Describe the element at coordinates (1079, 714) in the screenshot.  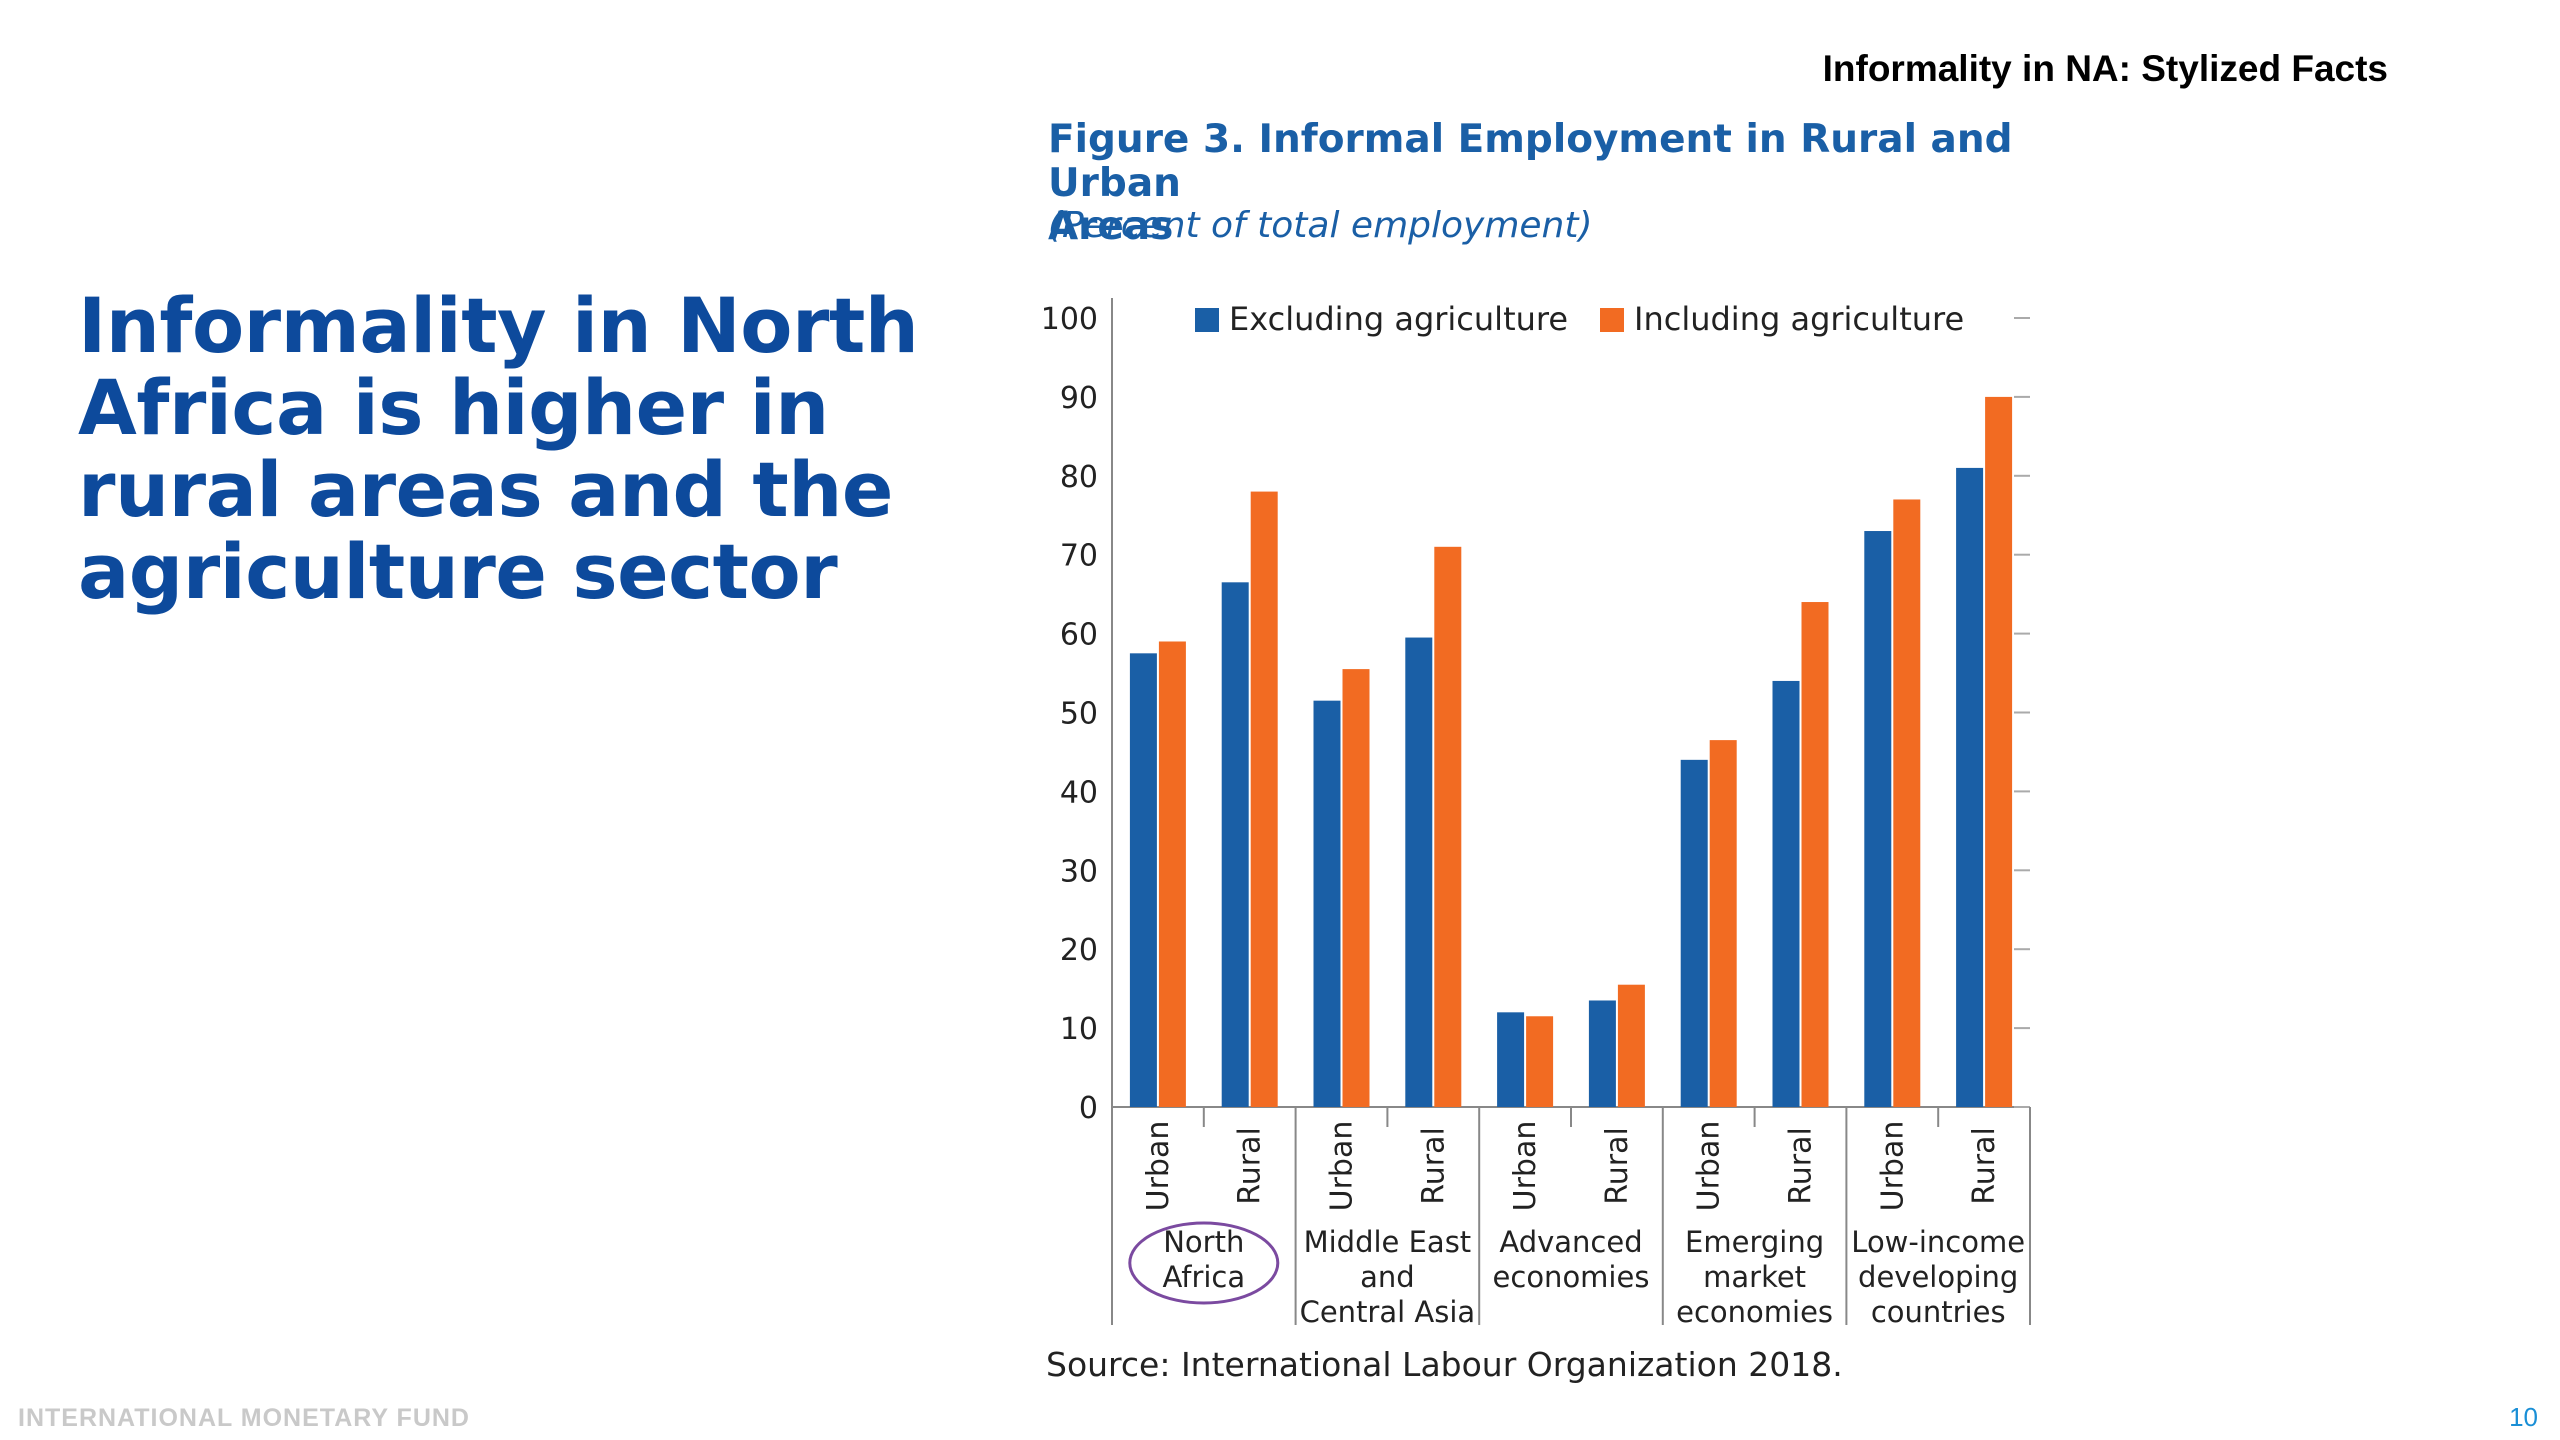
I see `y-tick-label: 50` at that location.